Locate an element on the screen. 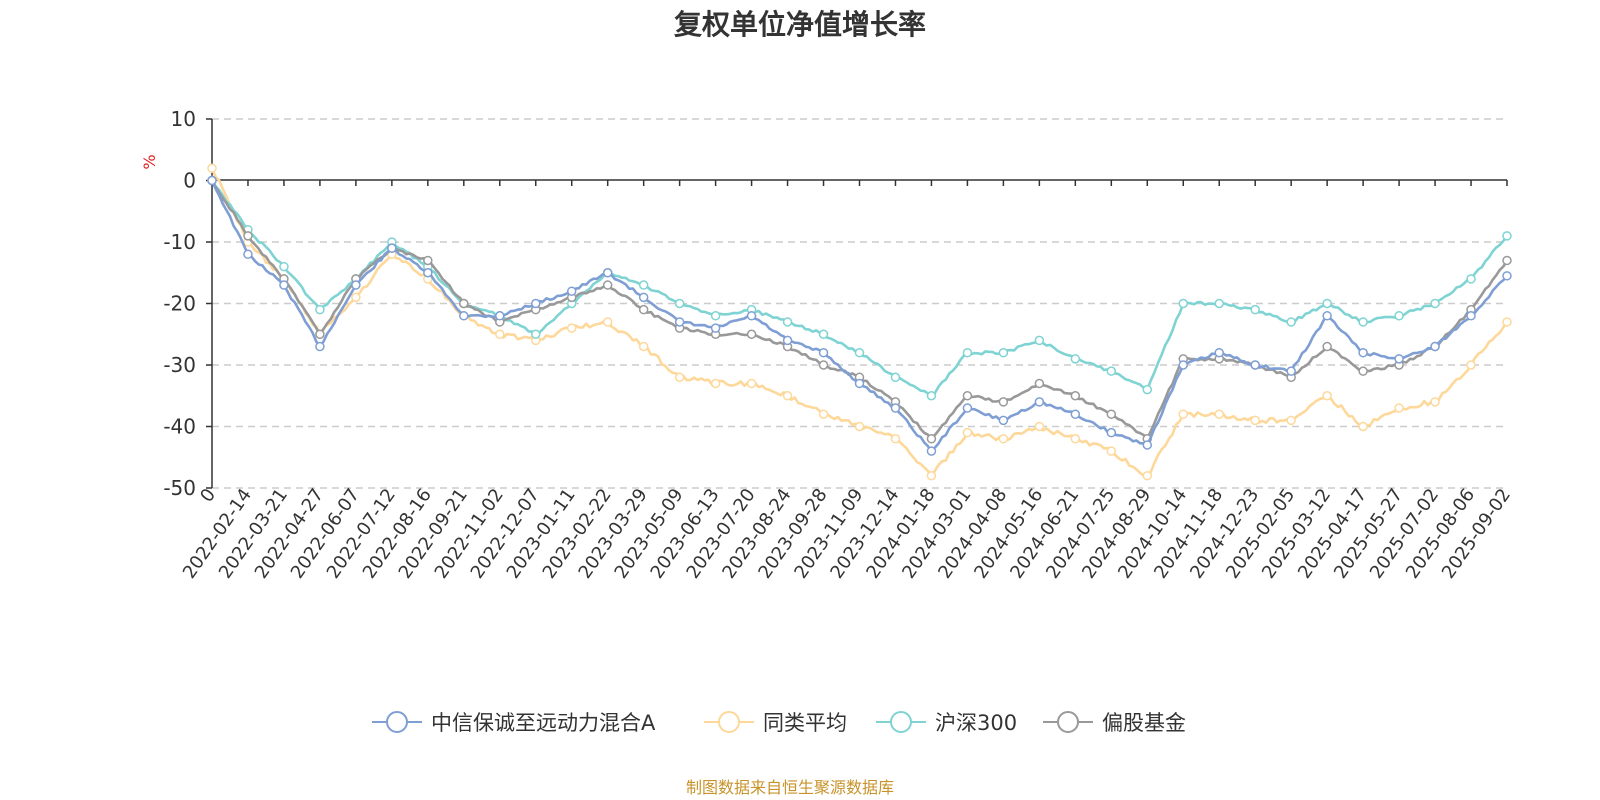 The width and height of the screenshot is (1600, 800). y-tick-label: -30 is located at coordinates (179, 365).